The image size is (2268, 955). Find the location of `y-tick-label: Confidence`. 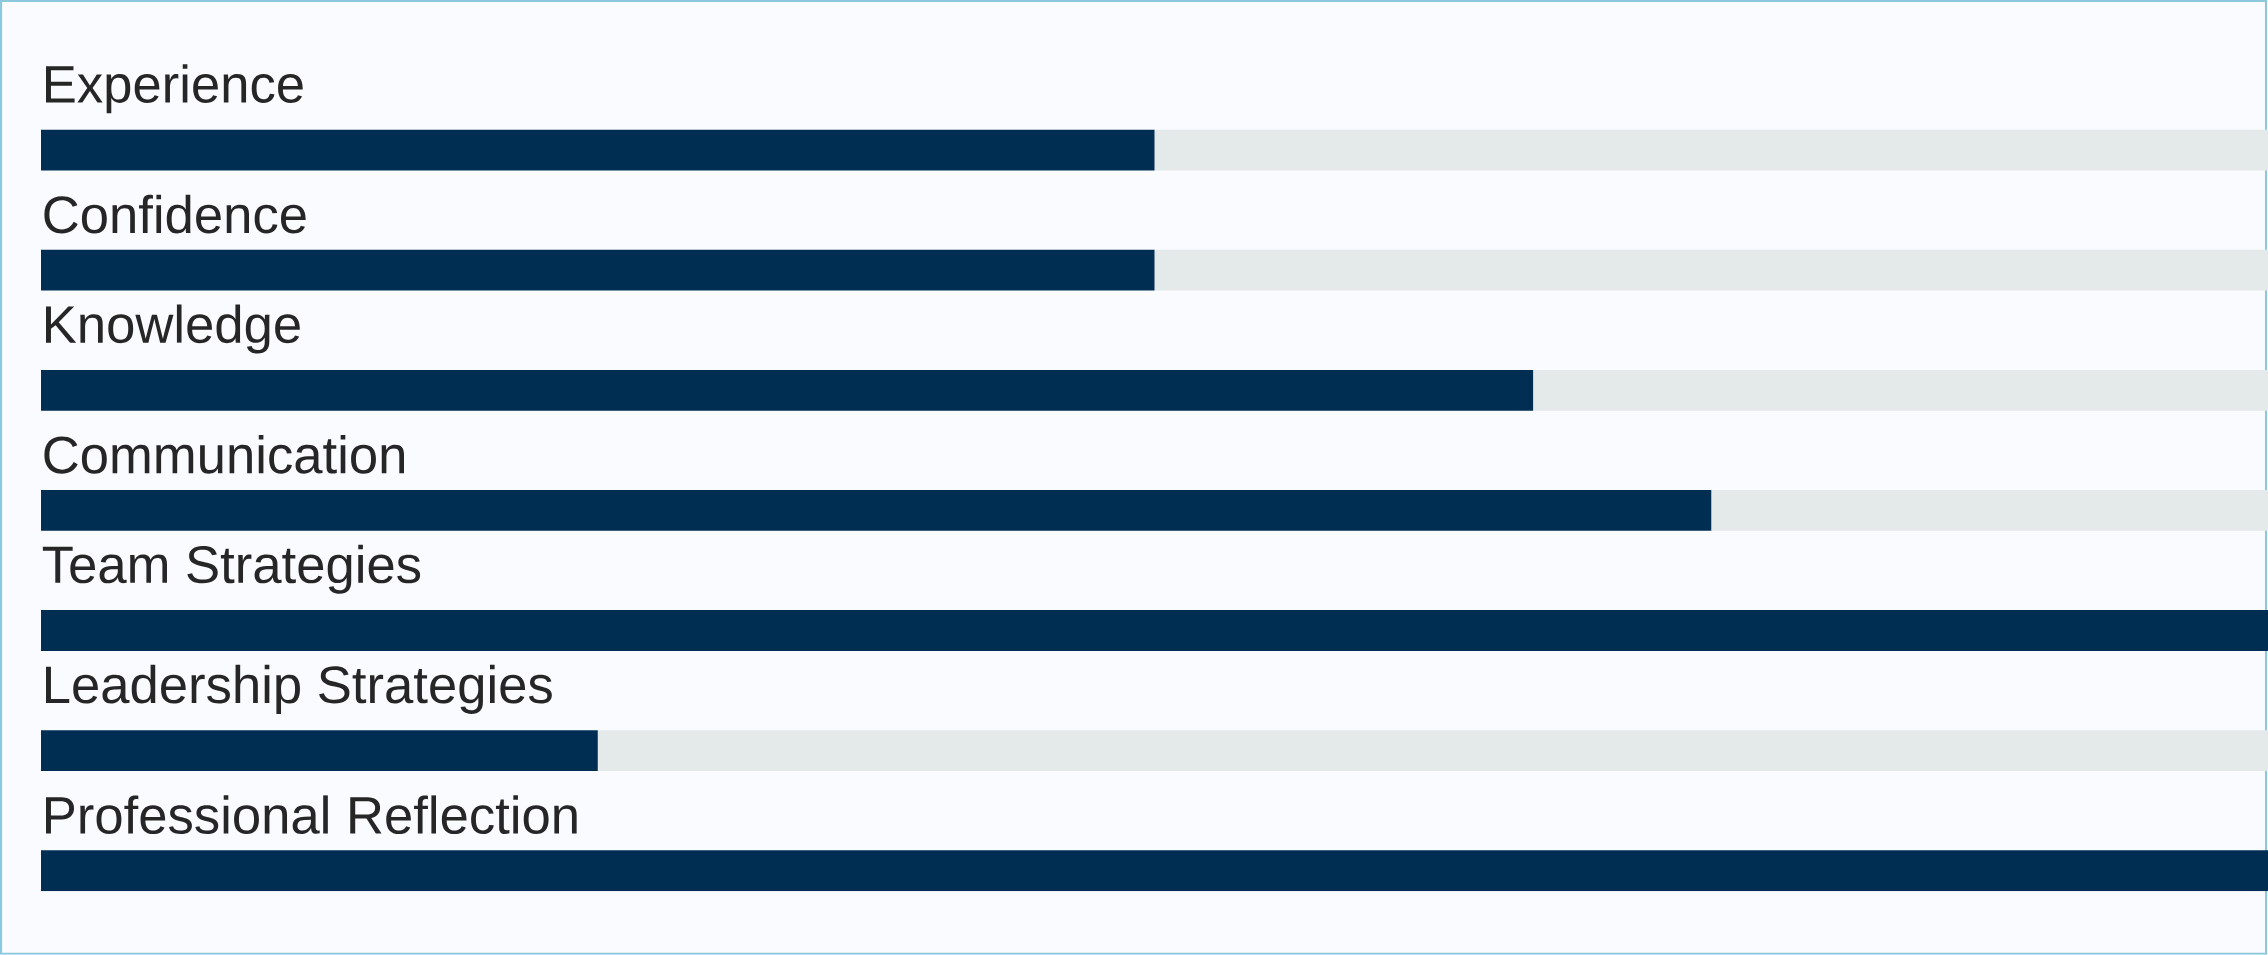

y-tick-label: Confidence is located at coordinates (175, 214).